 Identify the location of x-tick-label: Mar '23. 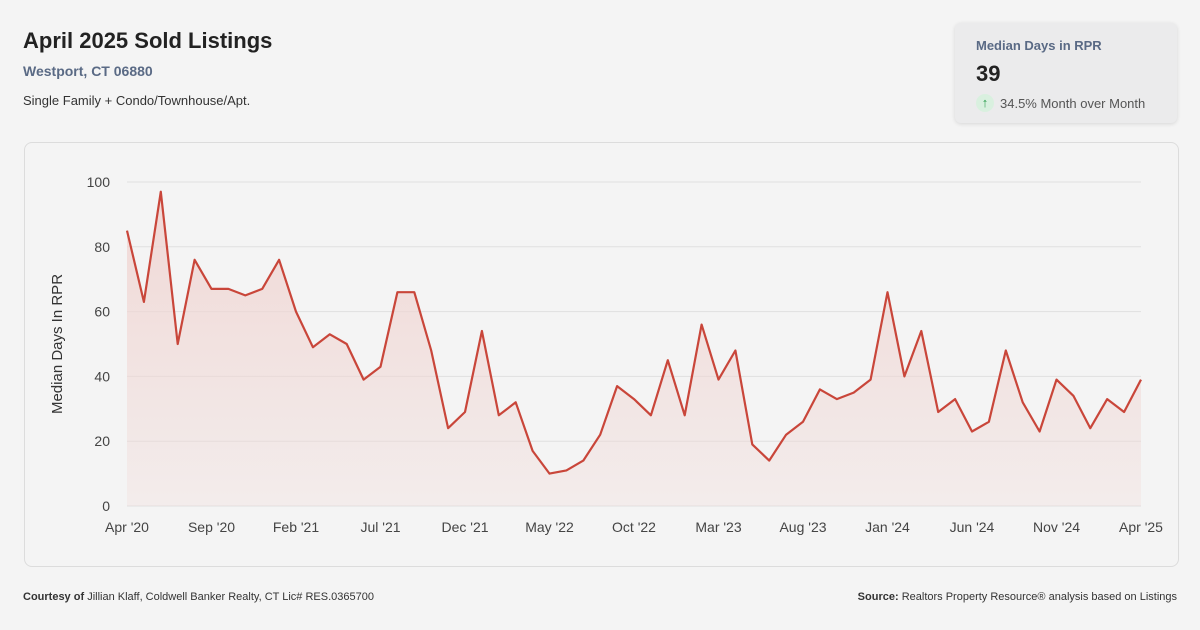
(718, 527).